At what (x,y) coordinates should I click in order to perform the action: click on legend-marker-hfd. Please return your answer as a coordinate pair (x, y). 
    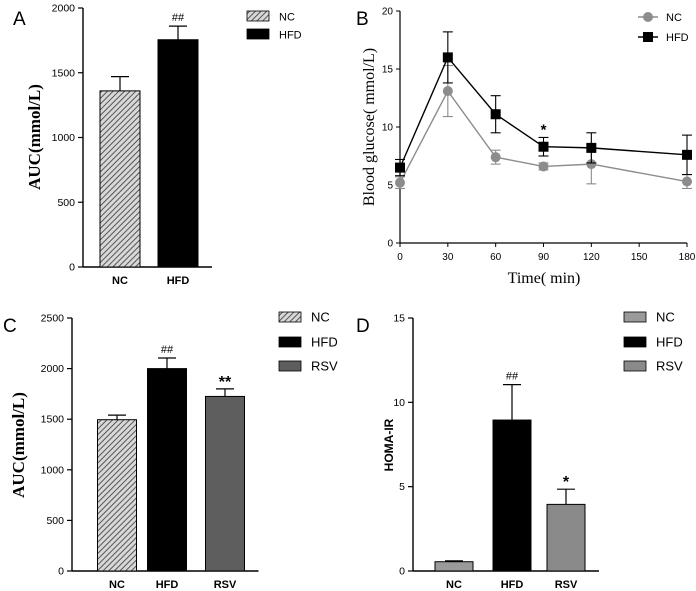
    Looking at the image, I should click on (648, 37).